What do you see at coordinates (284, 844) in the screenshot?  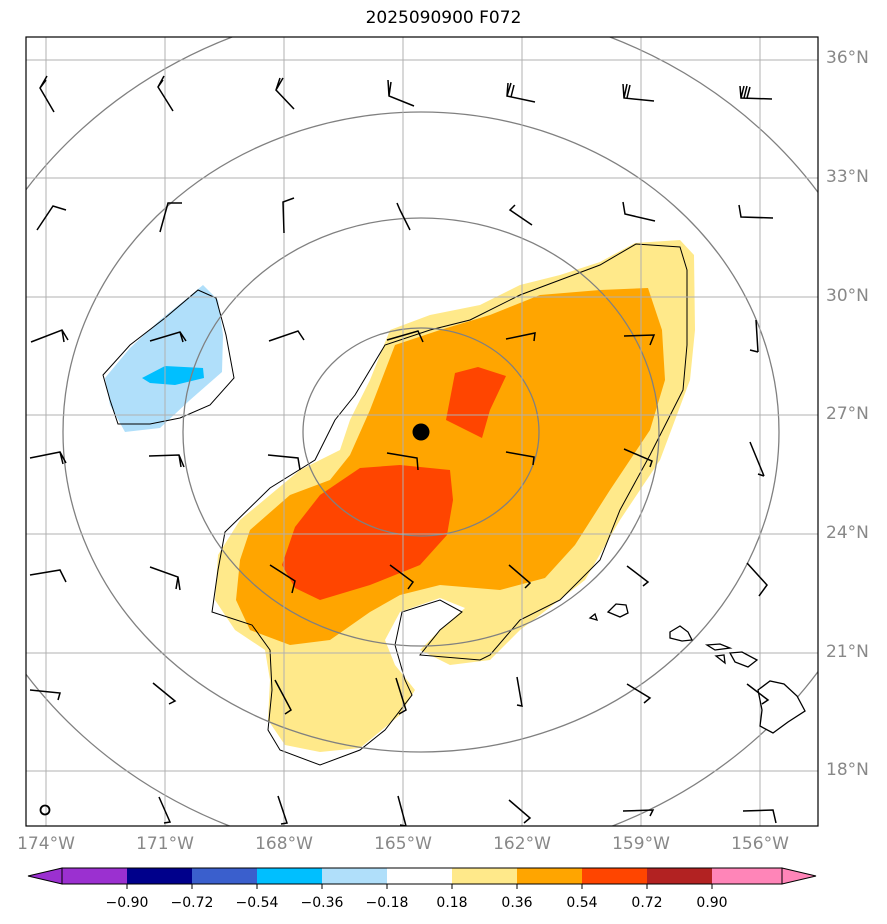 I see `lon-label: 168°W` at bounding box center [284, 844].